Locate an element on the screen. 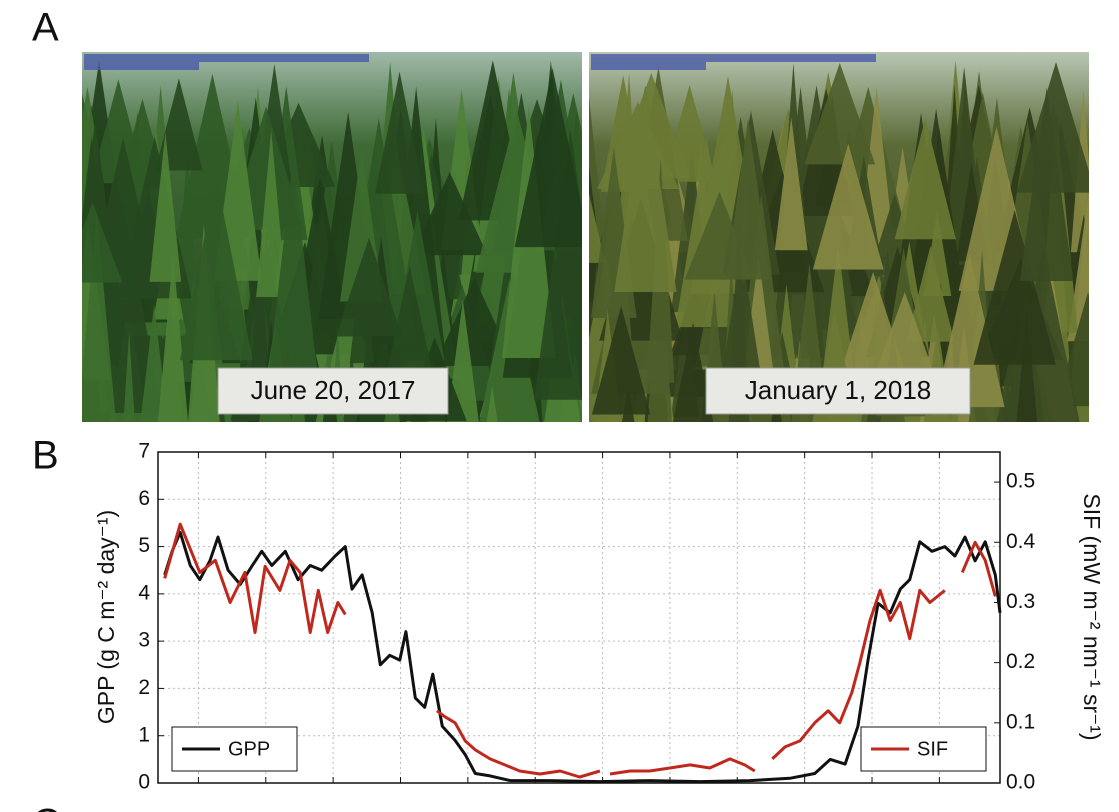 The height and width of the screenshot is (812, 1119). y-tick-label: 2 is located at coordinates (144, 687).